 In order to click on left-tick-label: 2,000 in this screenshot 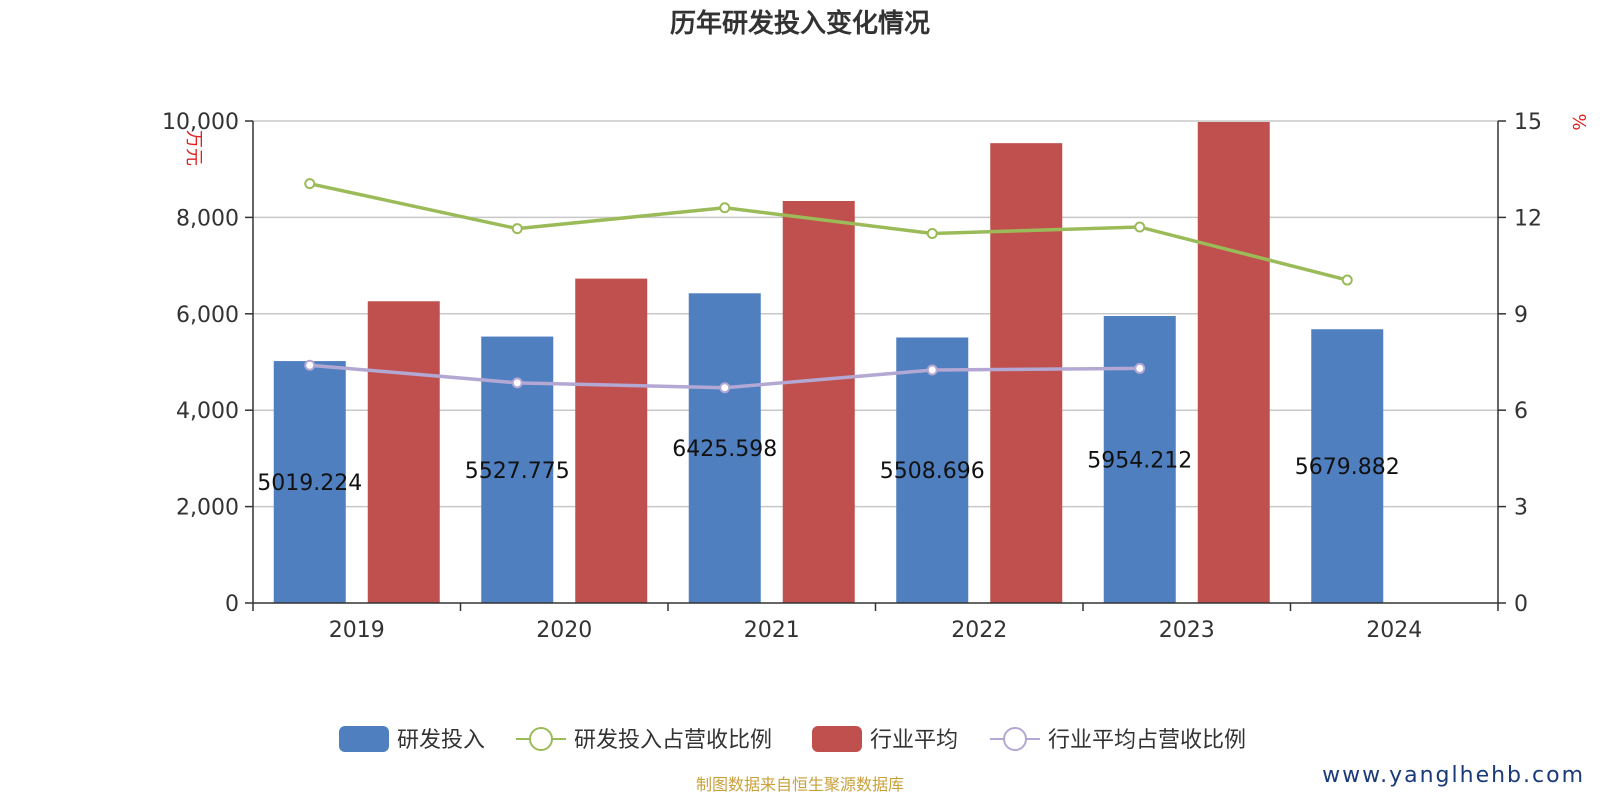, I will do `click(207, 508)`.